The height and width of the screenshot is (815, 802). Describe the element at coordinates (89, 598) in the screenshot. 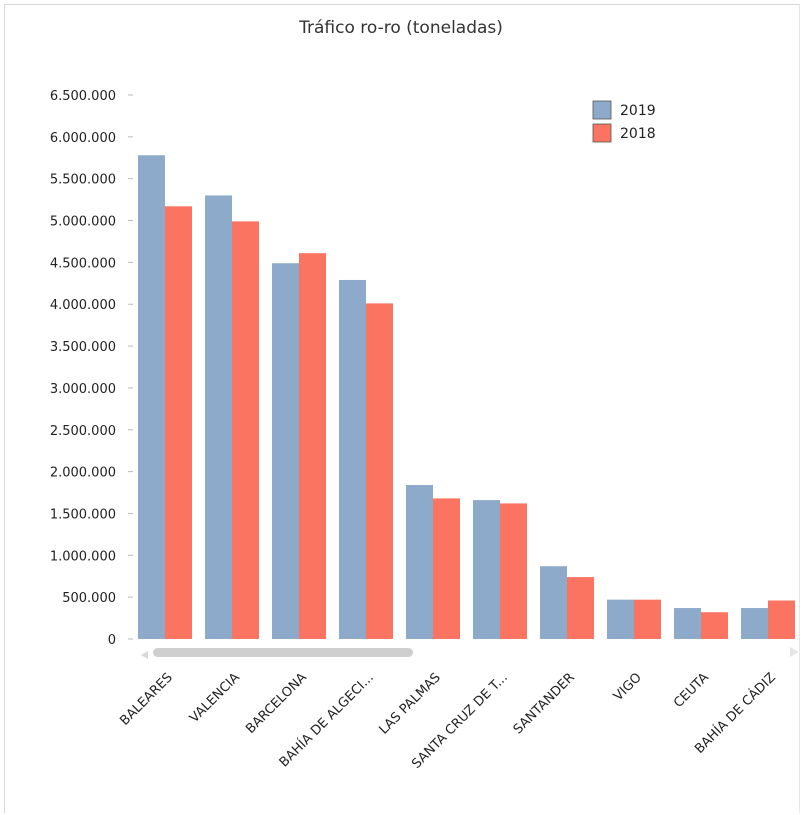

I see `y-tick-label: 500.000` at that location.